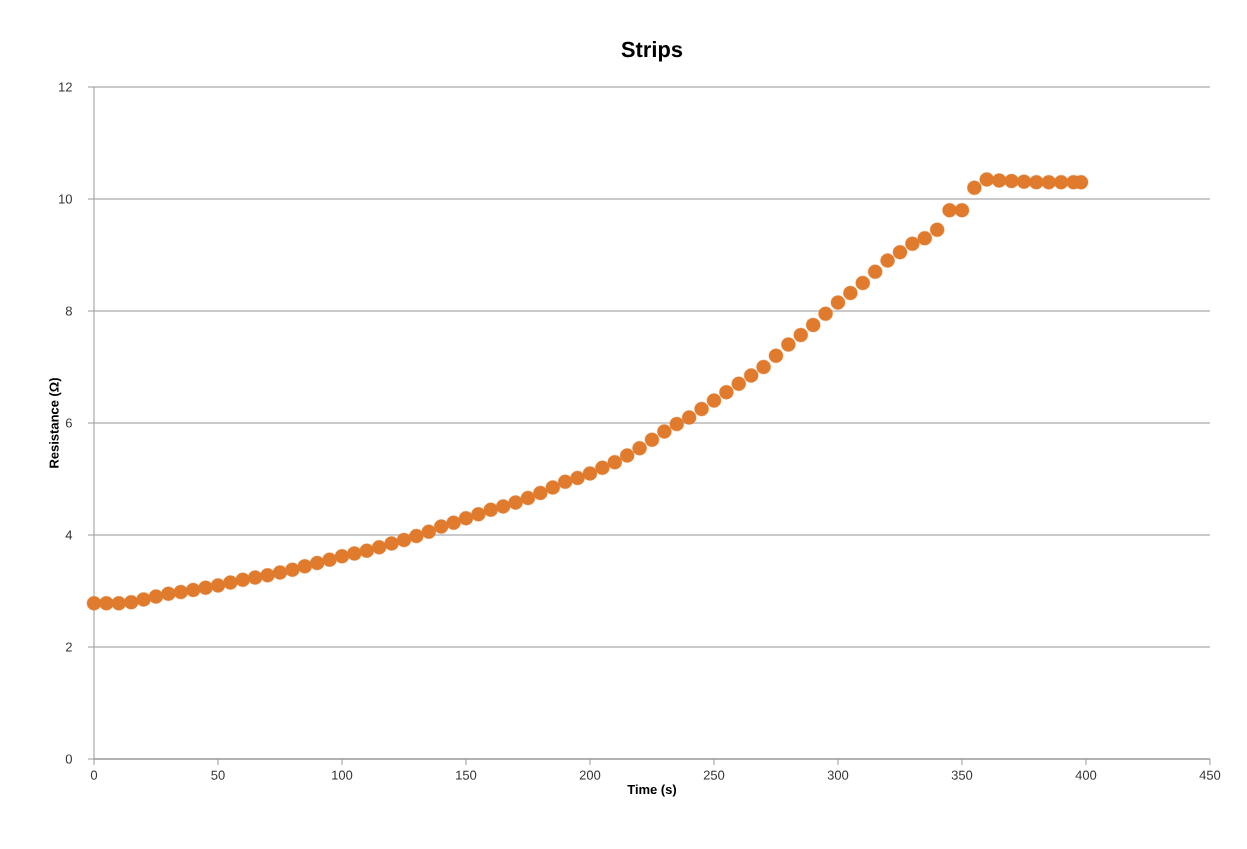 The image size is (1247, 849). What do you see at coordinates (218, 775) in the screenshot?
I see `x-tick-label: 50` at bounding box center [218, 775].